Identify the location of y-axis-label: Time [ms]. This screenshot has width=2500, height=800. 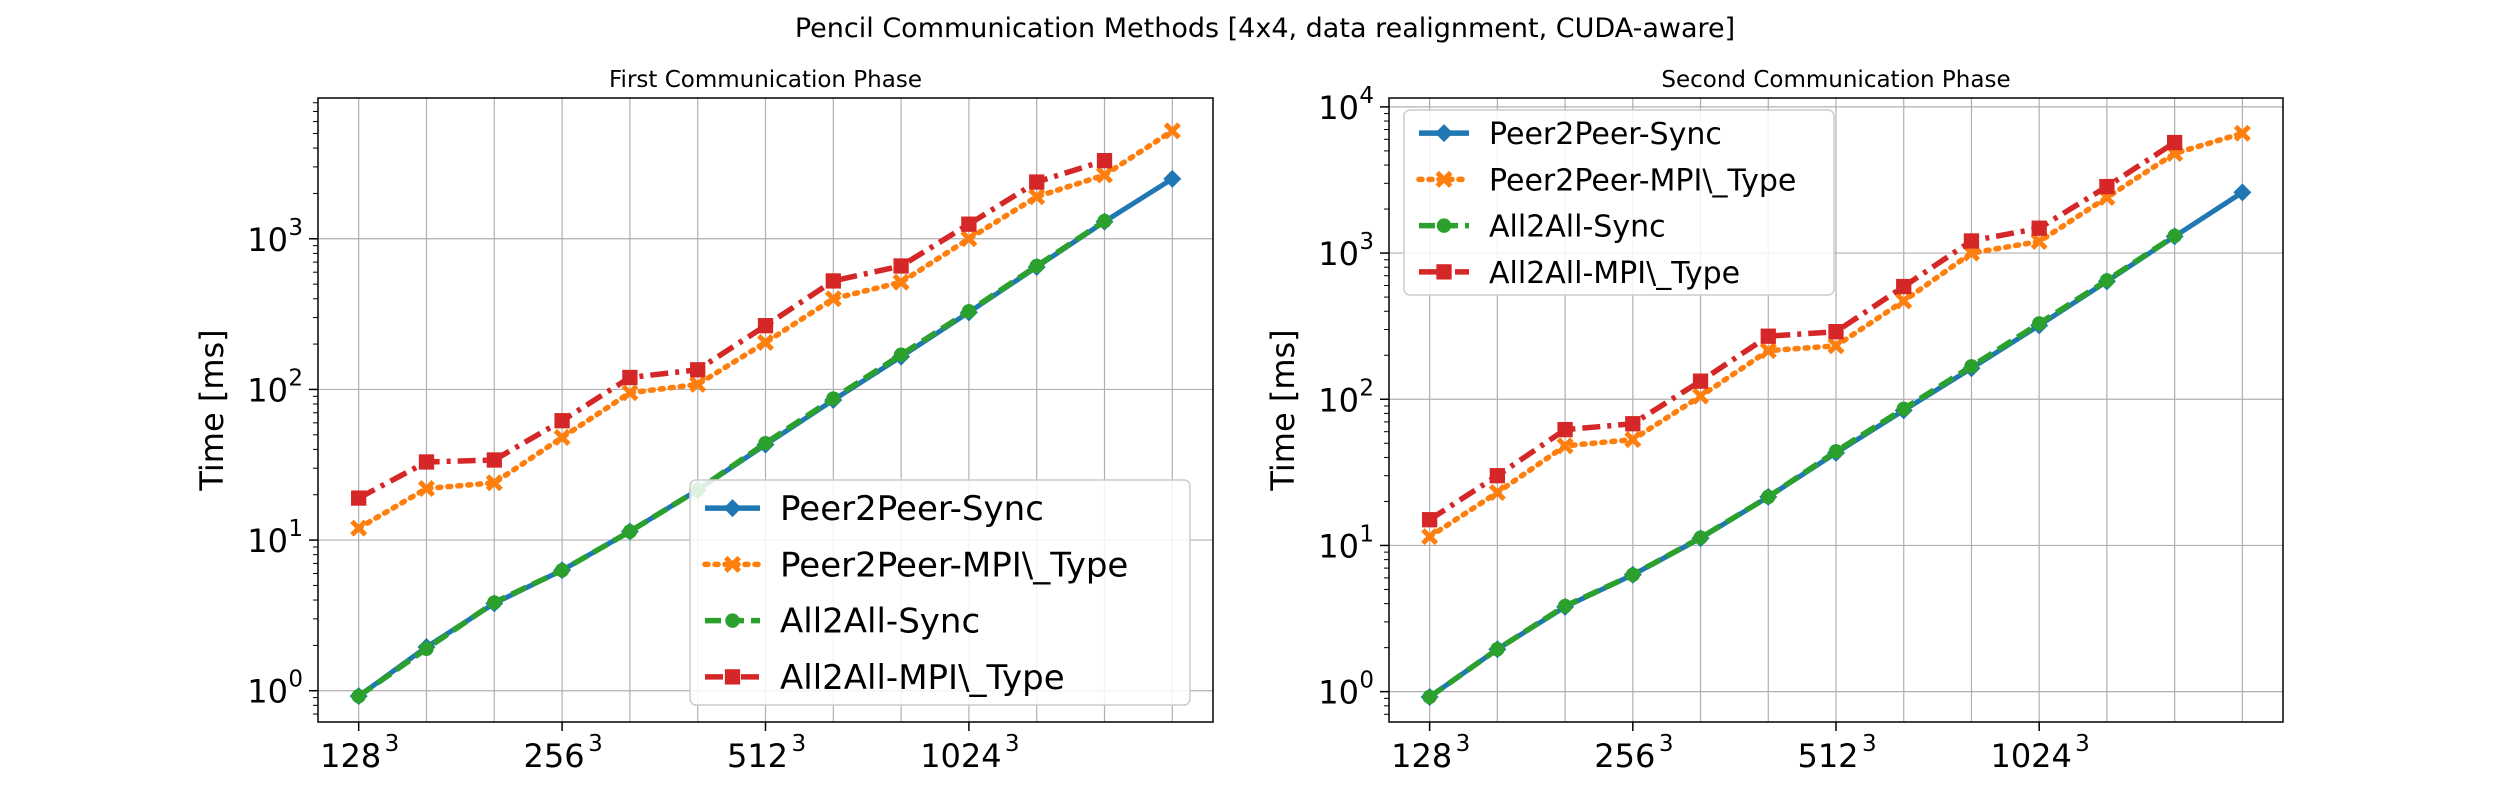
(212, 410).